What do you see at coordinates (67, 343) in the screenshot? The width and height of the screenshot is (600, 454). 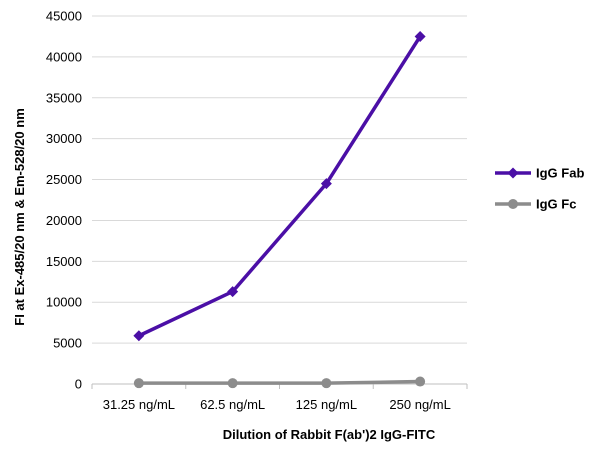 I see `y-tick-label: 5000` at bounding box center [67, 343].